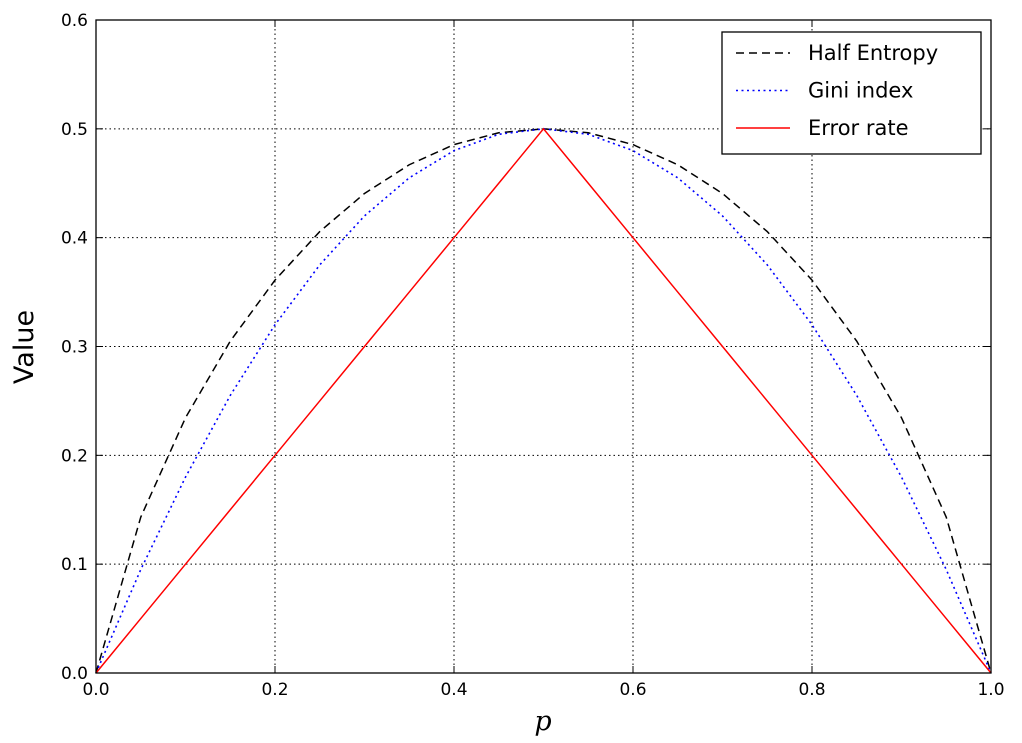 This screenshot has height=743, width=1022. What do you see at coordinates (24, 347) in the screenshot?
I see `y-axis-label: Value` at bounding box center [24, 347].